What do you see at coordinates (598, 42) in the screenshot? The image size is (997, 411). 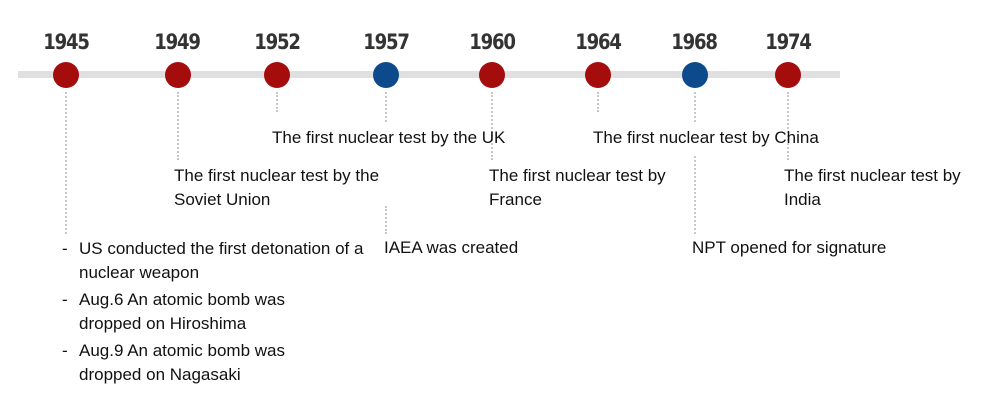 I see `year-1964: 1964` at bounding box center [598, 42].